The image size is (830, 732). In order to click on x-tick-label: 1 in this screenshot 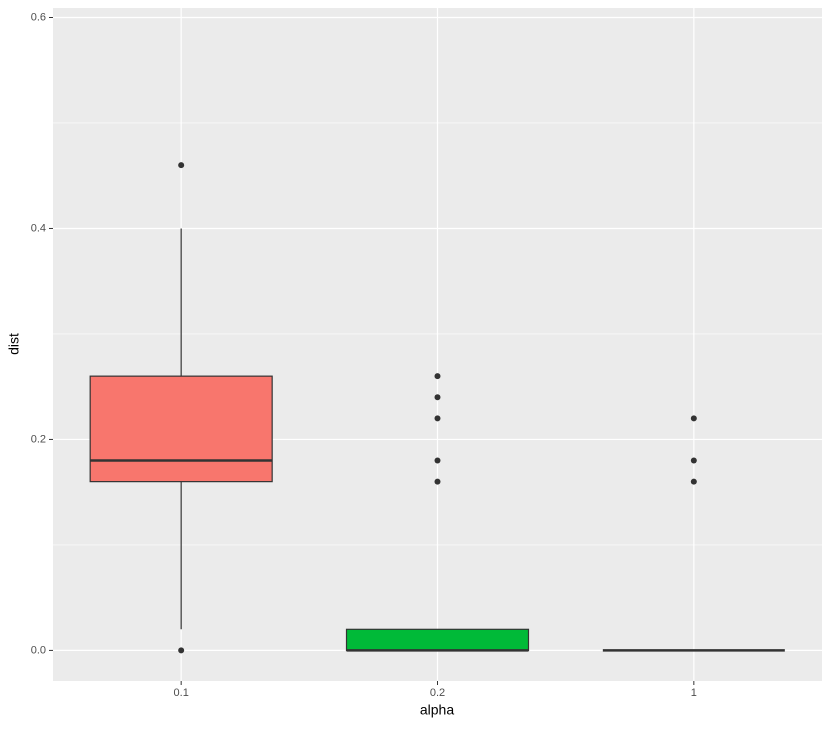, I will do `click(694, 693)`.